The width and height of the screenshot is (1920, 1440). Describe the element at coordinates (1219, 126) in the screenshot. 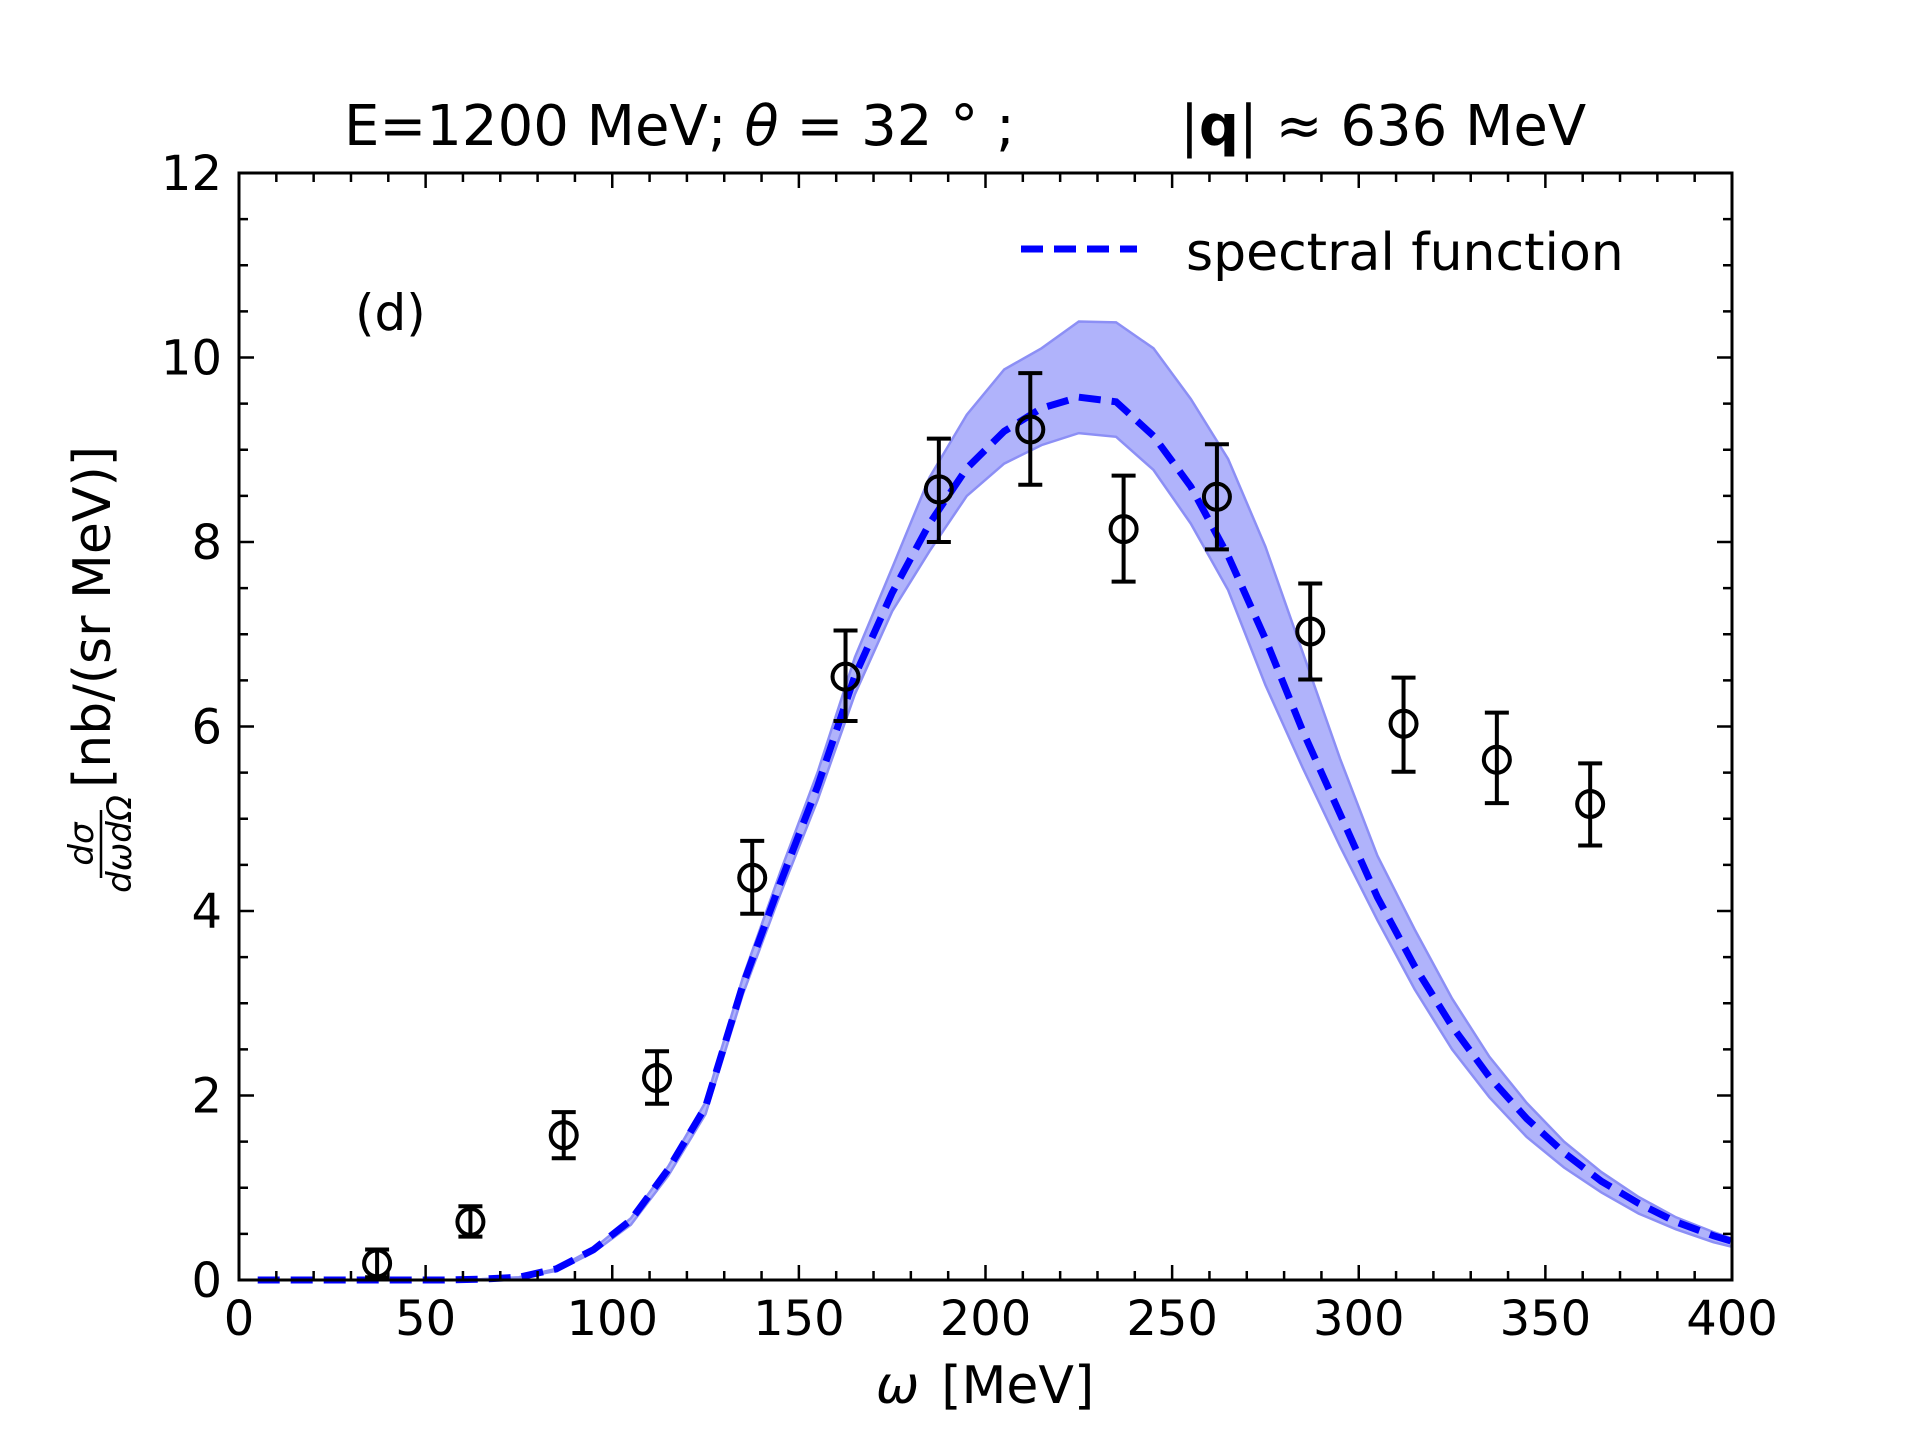

I see `title-q-symbol: q` at that location.